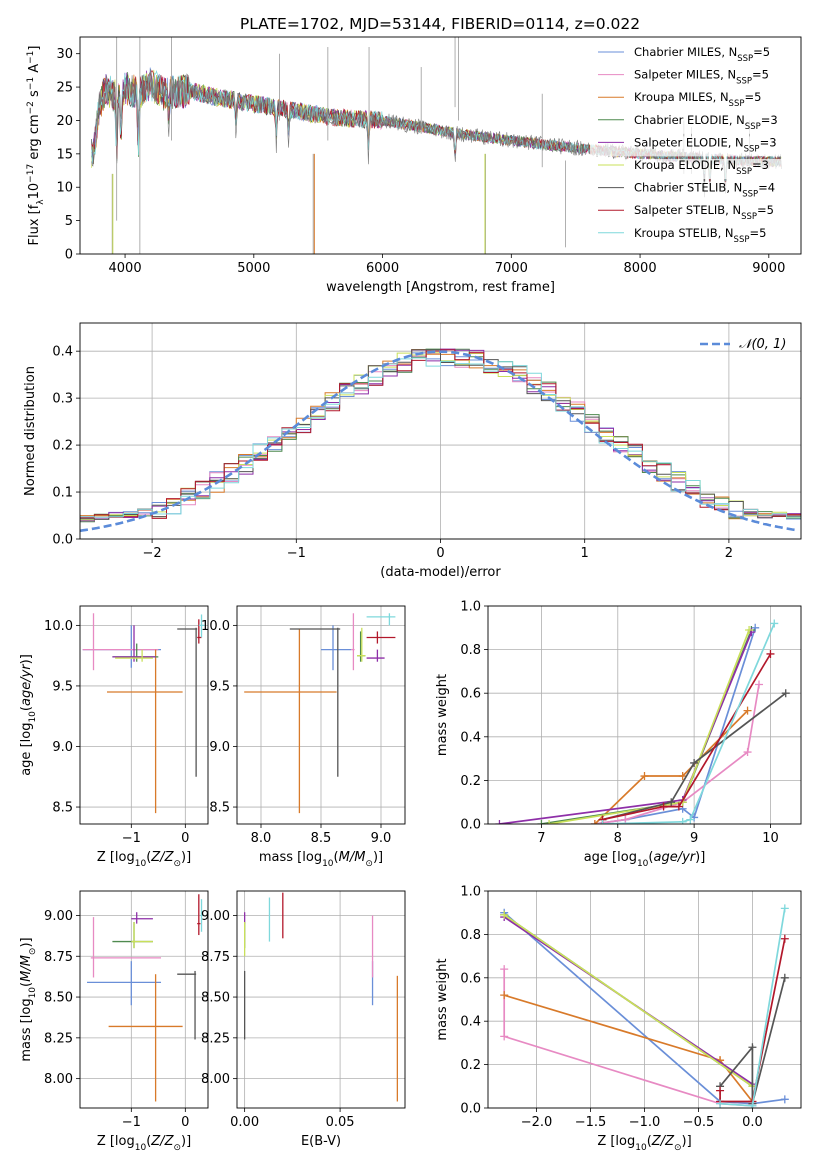  I want to click on x-tick-label: 8000, so click(640, 268).